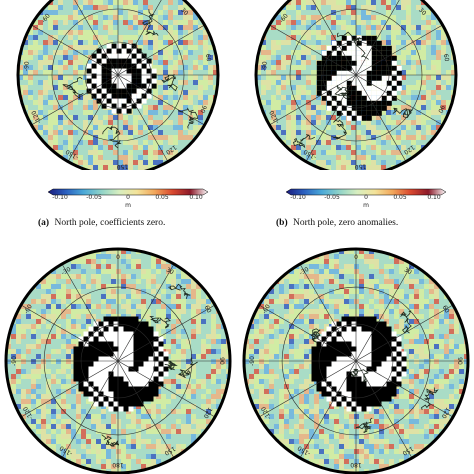 This screenshot has width=474, height=474. What do you see at coordinates (282, 223) in the screenshot?
I see `caption-b-label: (b)` at bounding box center [282, 223].